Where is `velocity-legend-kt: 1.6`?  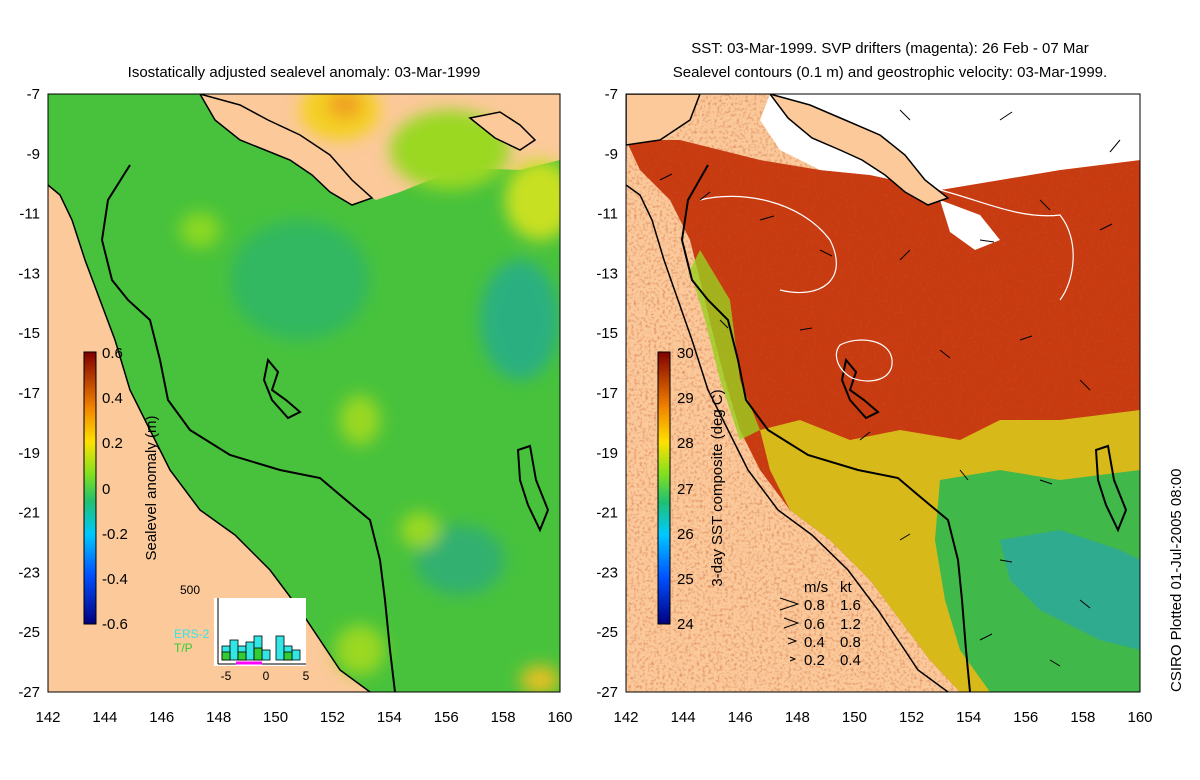
velocity-legend-kt: 1.6 is located at coordinates (850, 605).